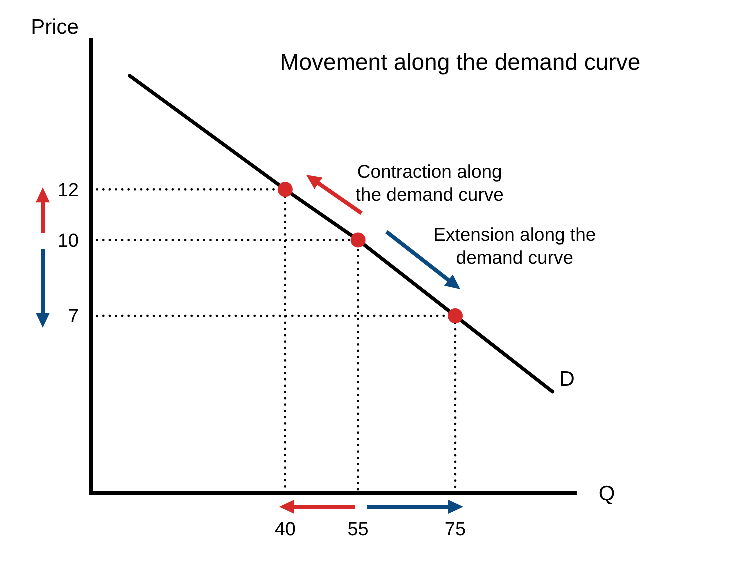 The width and height of the screenshot is (751, 581). Describe the element at coordinates (607, 494) in the screenshot. I see `x-axis-title: Q` at that location.